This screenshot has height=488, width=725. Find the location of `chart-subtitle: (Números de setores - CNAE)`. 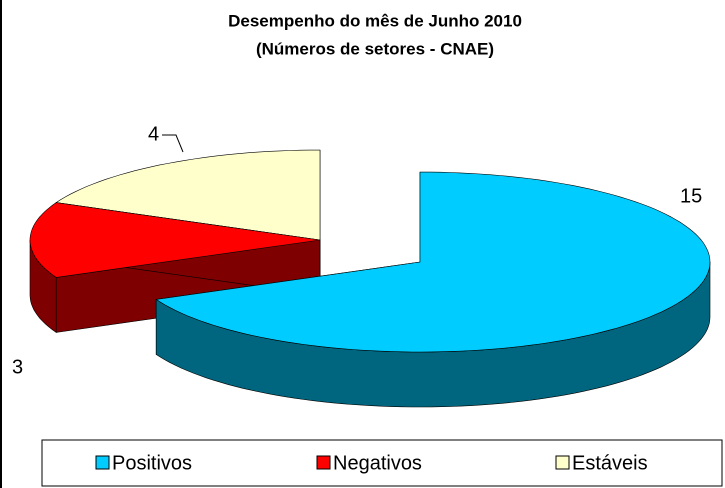

chart-subtitle: (Números de setores - CNAE) is located at coordinates (375, 48).